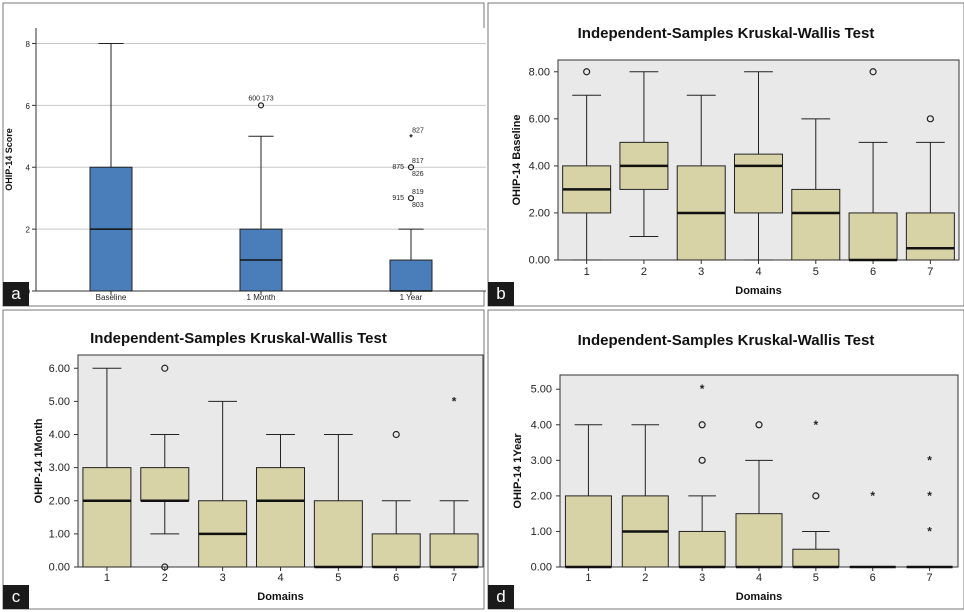 This screenshot has height=612, width=964. I want to click on x-tick-label: 1 Year, so click(411, 297).